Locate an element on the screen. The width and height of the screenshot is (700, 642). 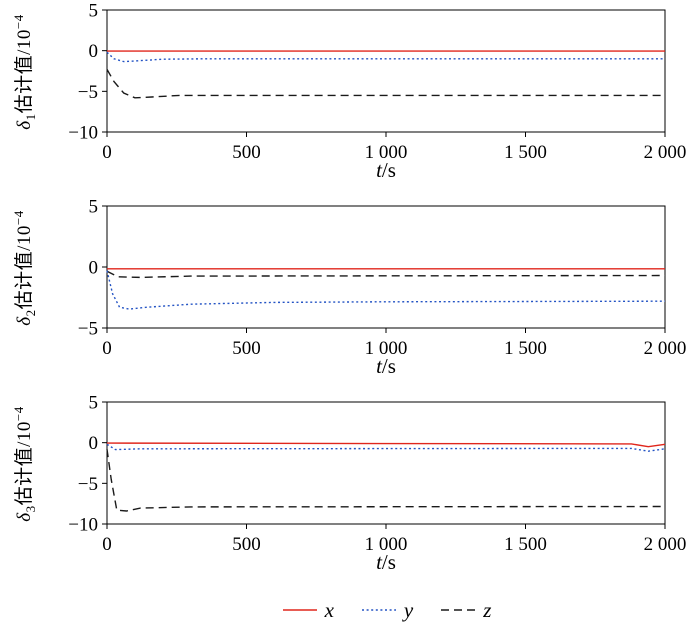
ylabel-text-2: 估计值/10 is located at coordinates (25, 267).